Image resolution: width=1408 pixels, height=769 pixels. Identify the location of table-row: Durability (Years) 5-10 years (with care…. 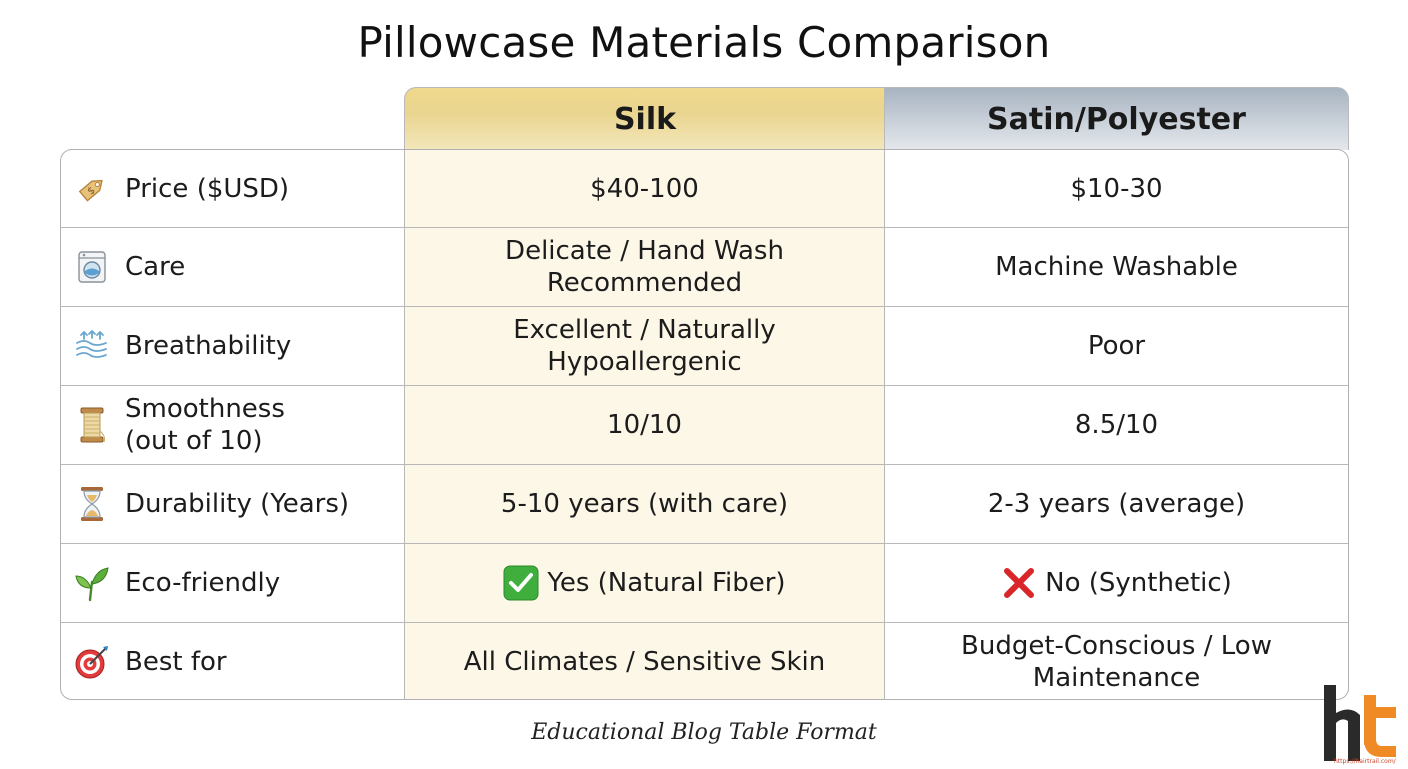
(704, 504).